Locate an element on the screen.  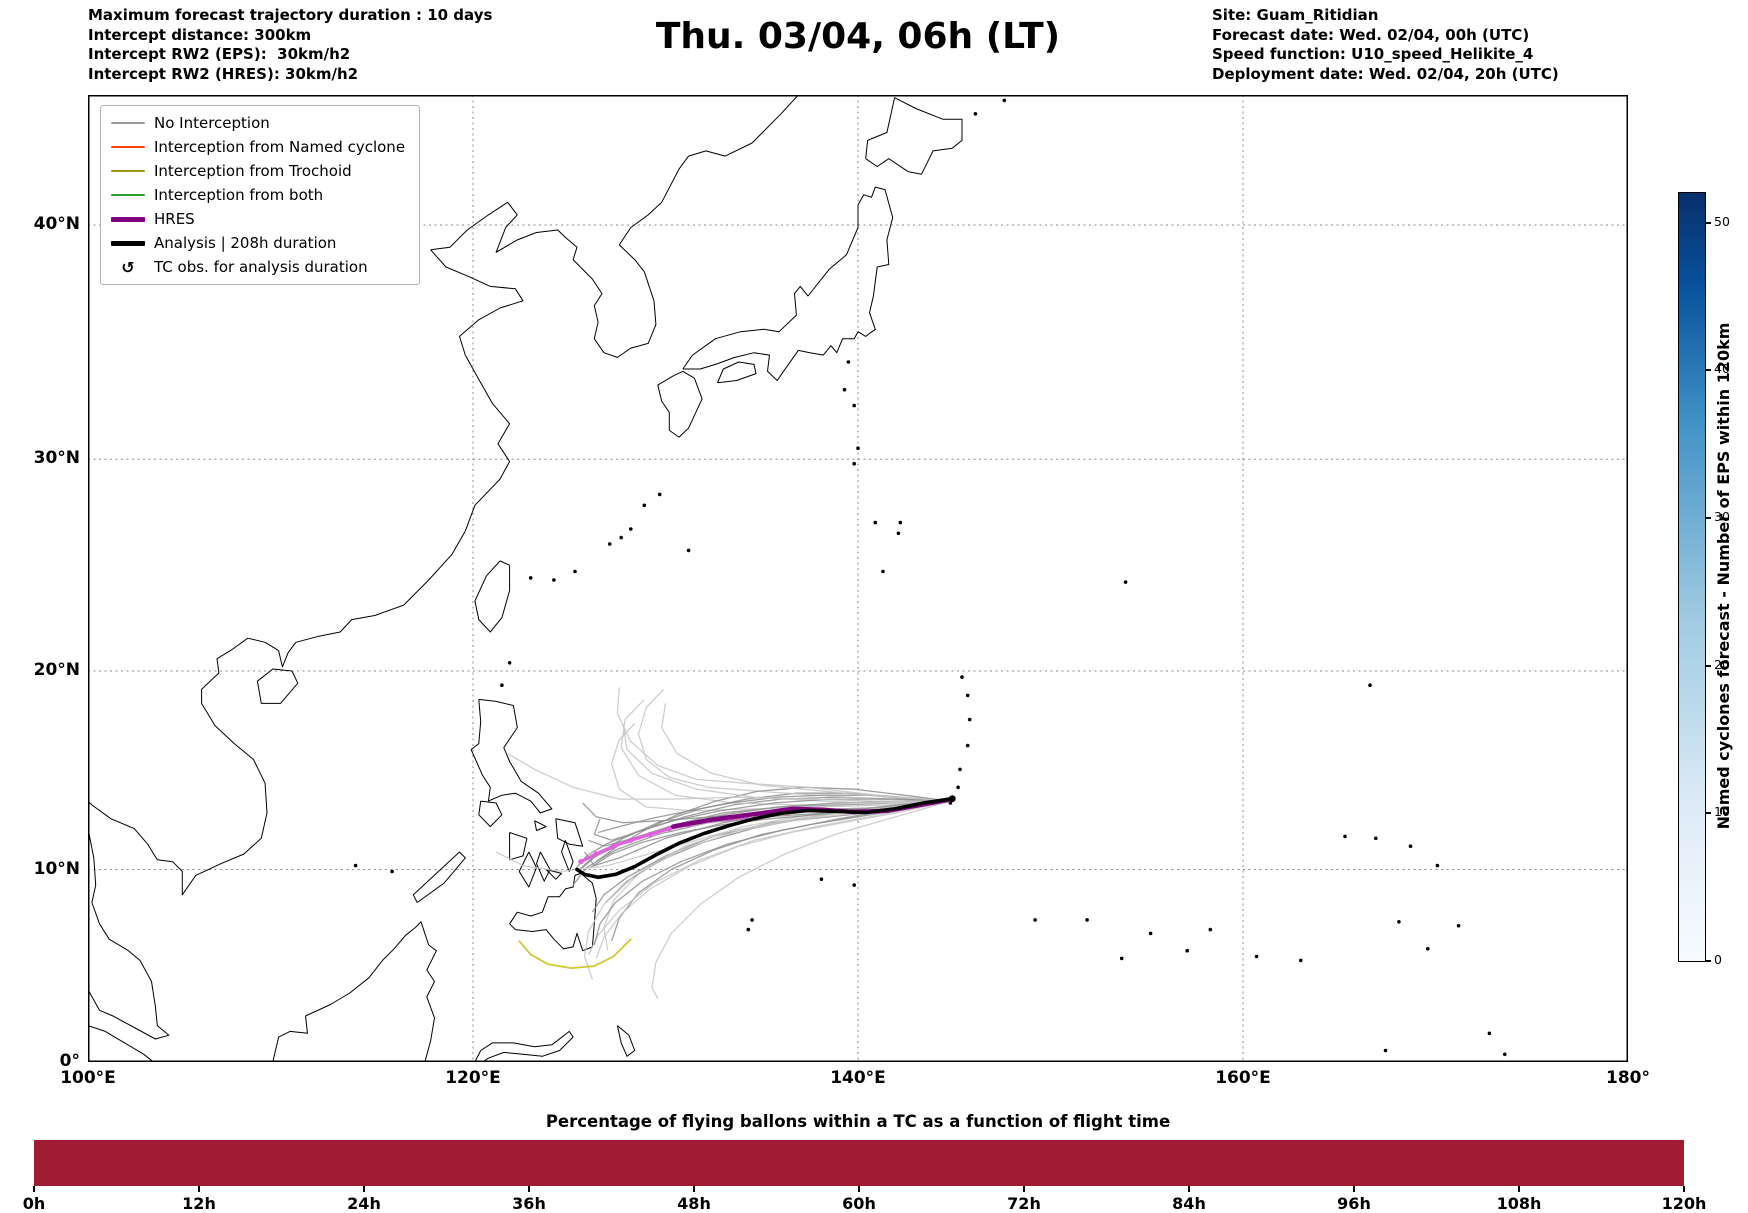
param-line-distance: Intercept distance: 300km is located at coordinates (200, 34).